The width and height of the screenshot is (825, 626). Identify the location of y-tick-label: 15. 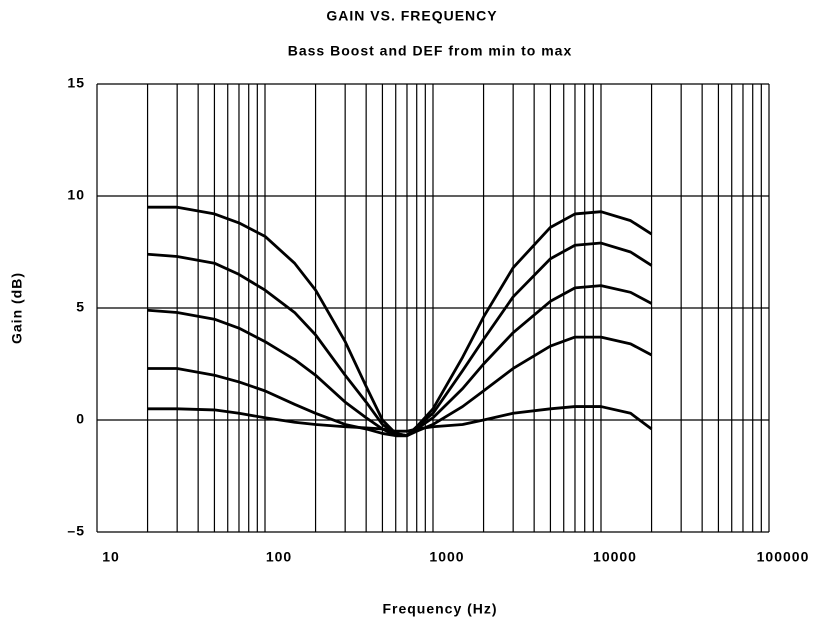
(76, 83).